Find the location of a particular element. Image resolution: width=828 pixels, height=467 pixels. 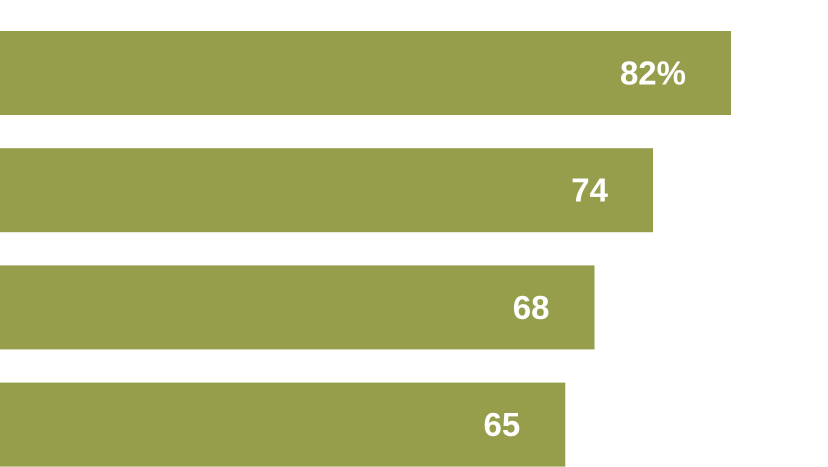

value-label: 65 is located at coordinates (502, 424).